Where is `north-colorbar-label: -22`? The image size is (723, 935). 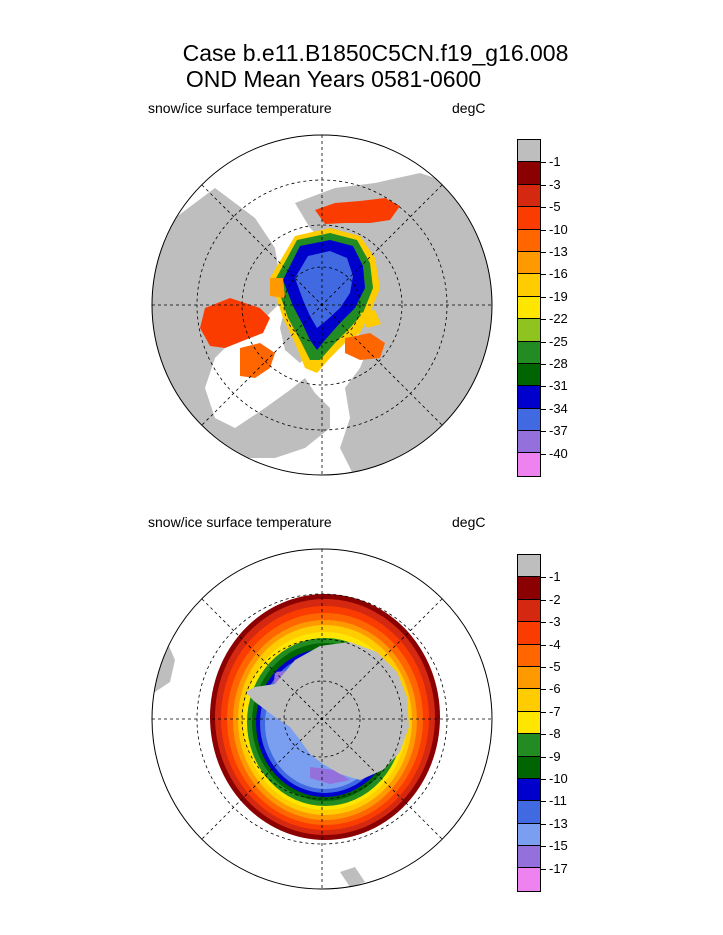
north-colorbar-label: -22 is located at coordinates (558, 319).